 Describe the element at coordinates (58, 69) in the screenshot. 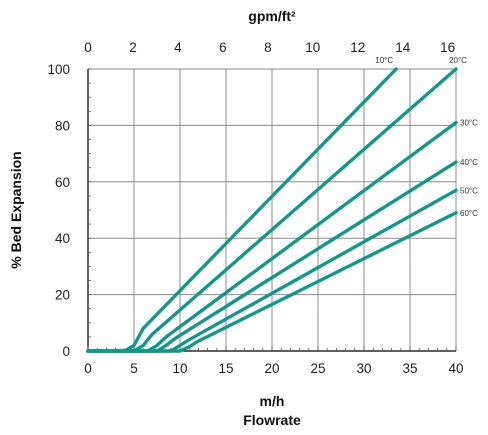

I see `y-tick-label: 100` at that location.